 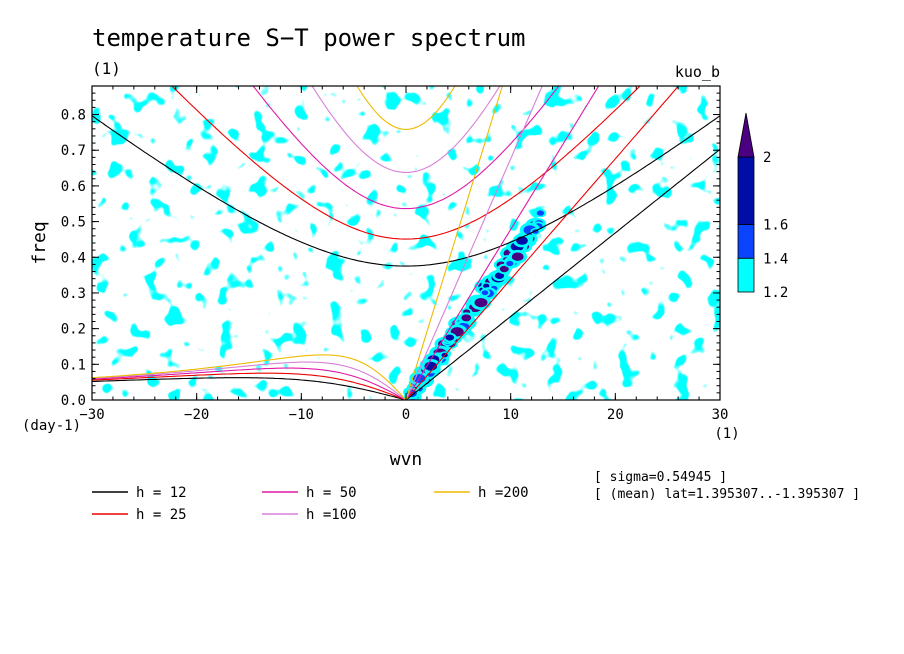 What do you see at coordinates (406, 415) in the screenshot?
I see `x-tick-label: 0` at bounding box center [406, 415].